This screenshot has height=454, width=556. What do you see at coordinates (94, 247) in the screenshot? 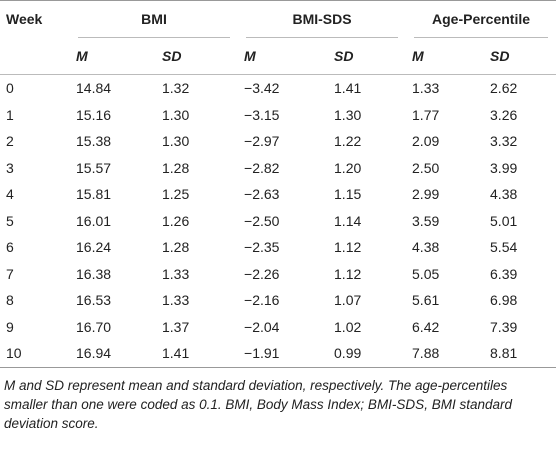
I see `cell: 16.24` at bounding box center [94, 247].